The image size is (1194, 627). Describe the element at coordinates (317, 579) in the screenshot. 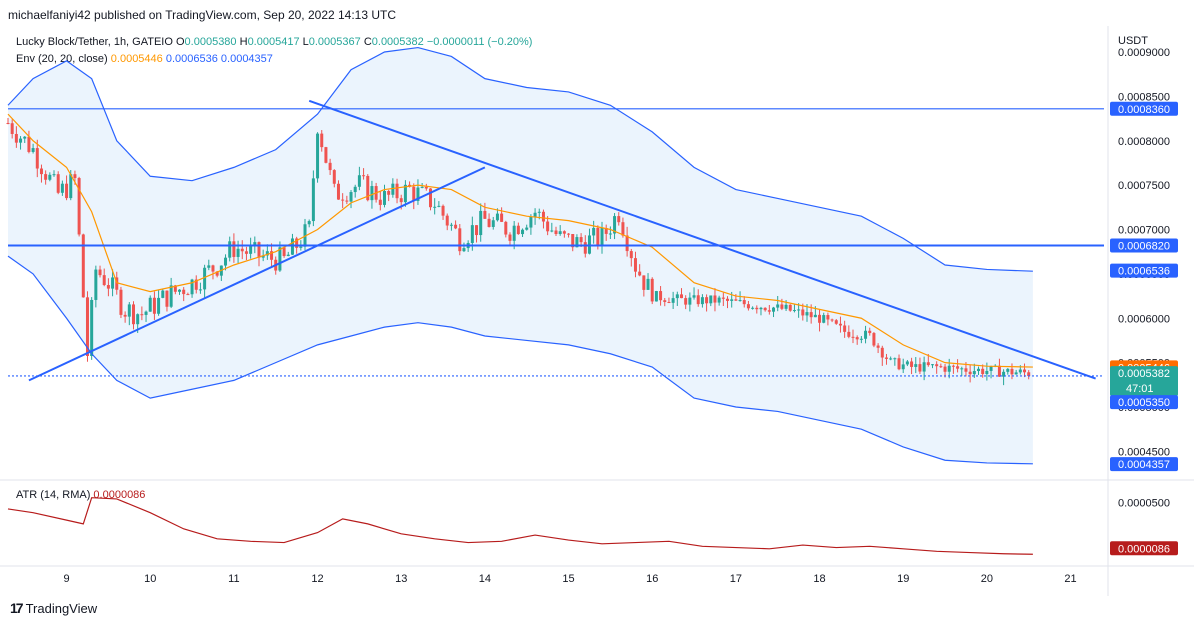

I see `date-tick-label: 12` at that location.